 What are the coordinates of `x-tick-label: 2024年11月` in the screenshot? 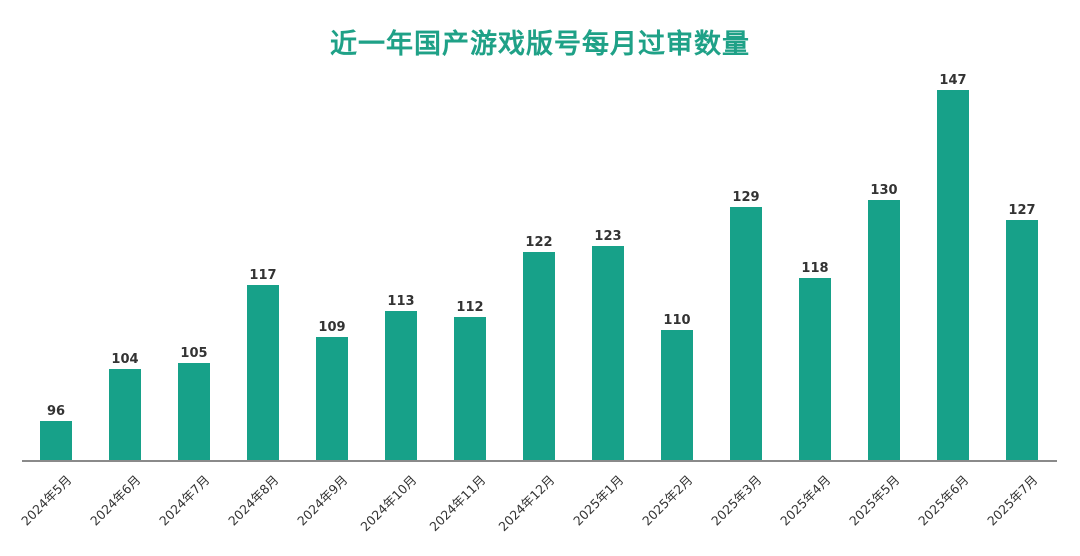 It's located at (457, 503).